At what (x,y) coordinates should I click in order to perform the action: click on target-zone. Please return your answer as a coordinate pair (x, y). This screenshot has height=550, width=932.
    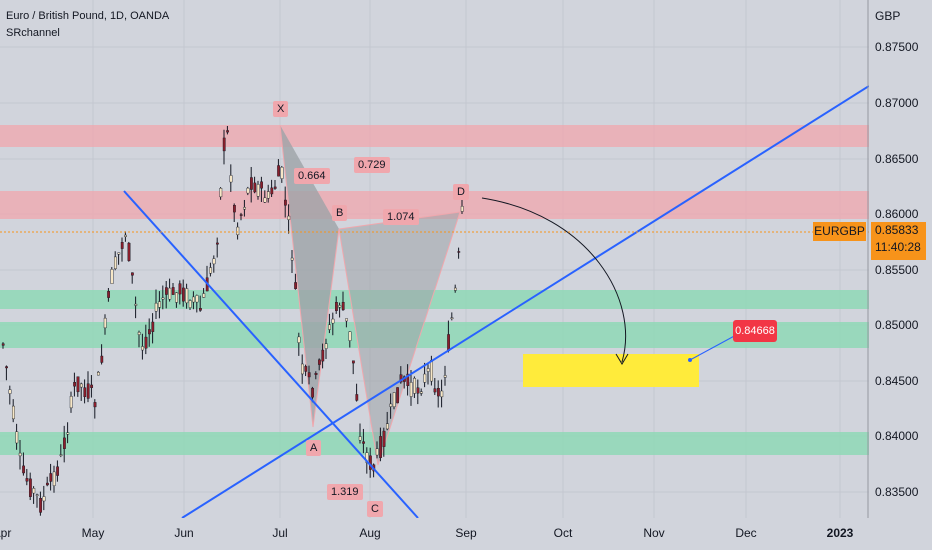
    Looking at the image, I should click on (611, 370).